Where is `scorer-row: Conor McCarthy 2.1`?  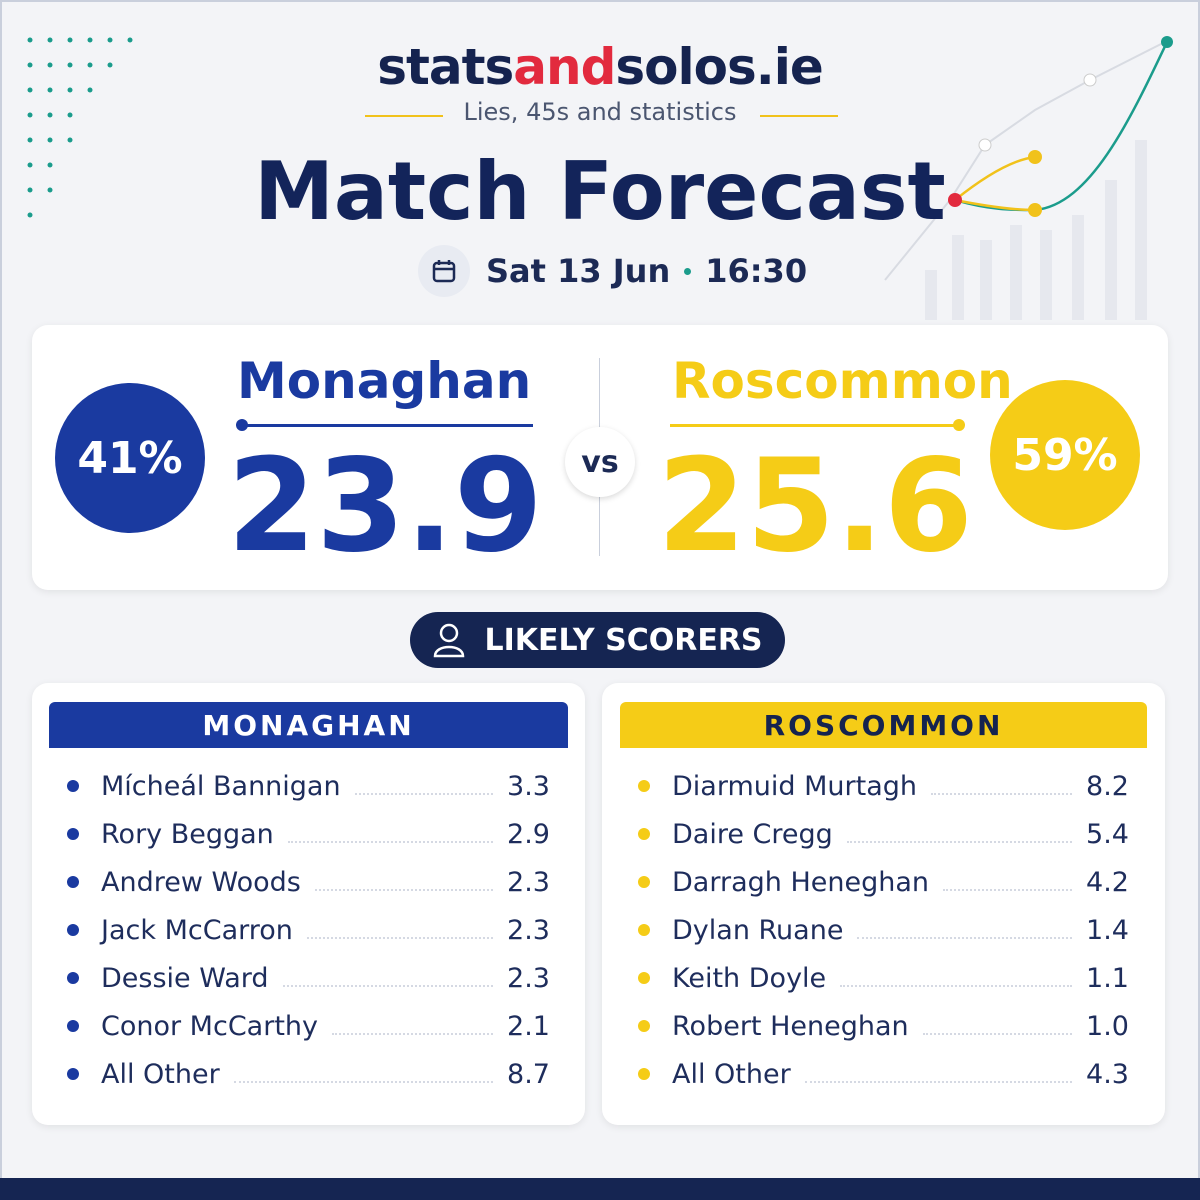
scorer-row: Conor McCarthy 2.1 is located at coordinates (308, 1026).